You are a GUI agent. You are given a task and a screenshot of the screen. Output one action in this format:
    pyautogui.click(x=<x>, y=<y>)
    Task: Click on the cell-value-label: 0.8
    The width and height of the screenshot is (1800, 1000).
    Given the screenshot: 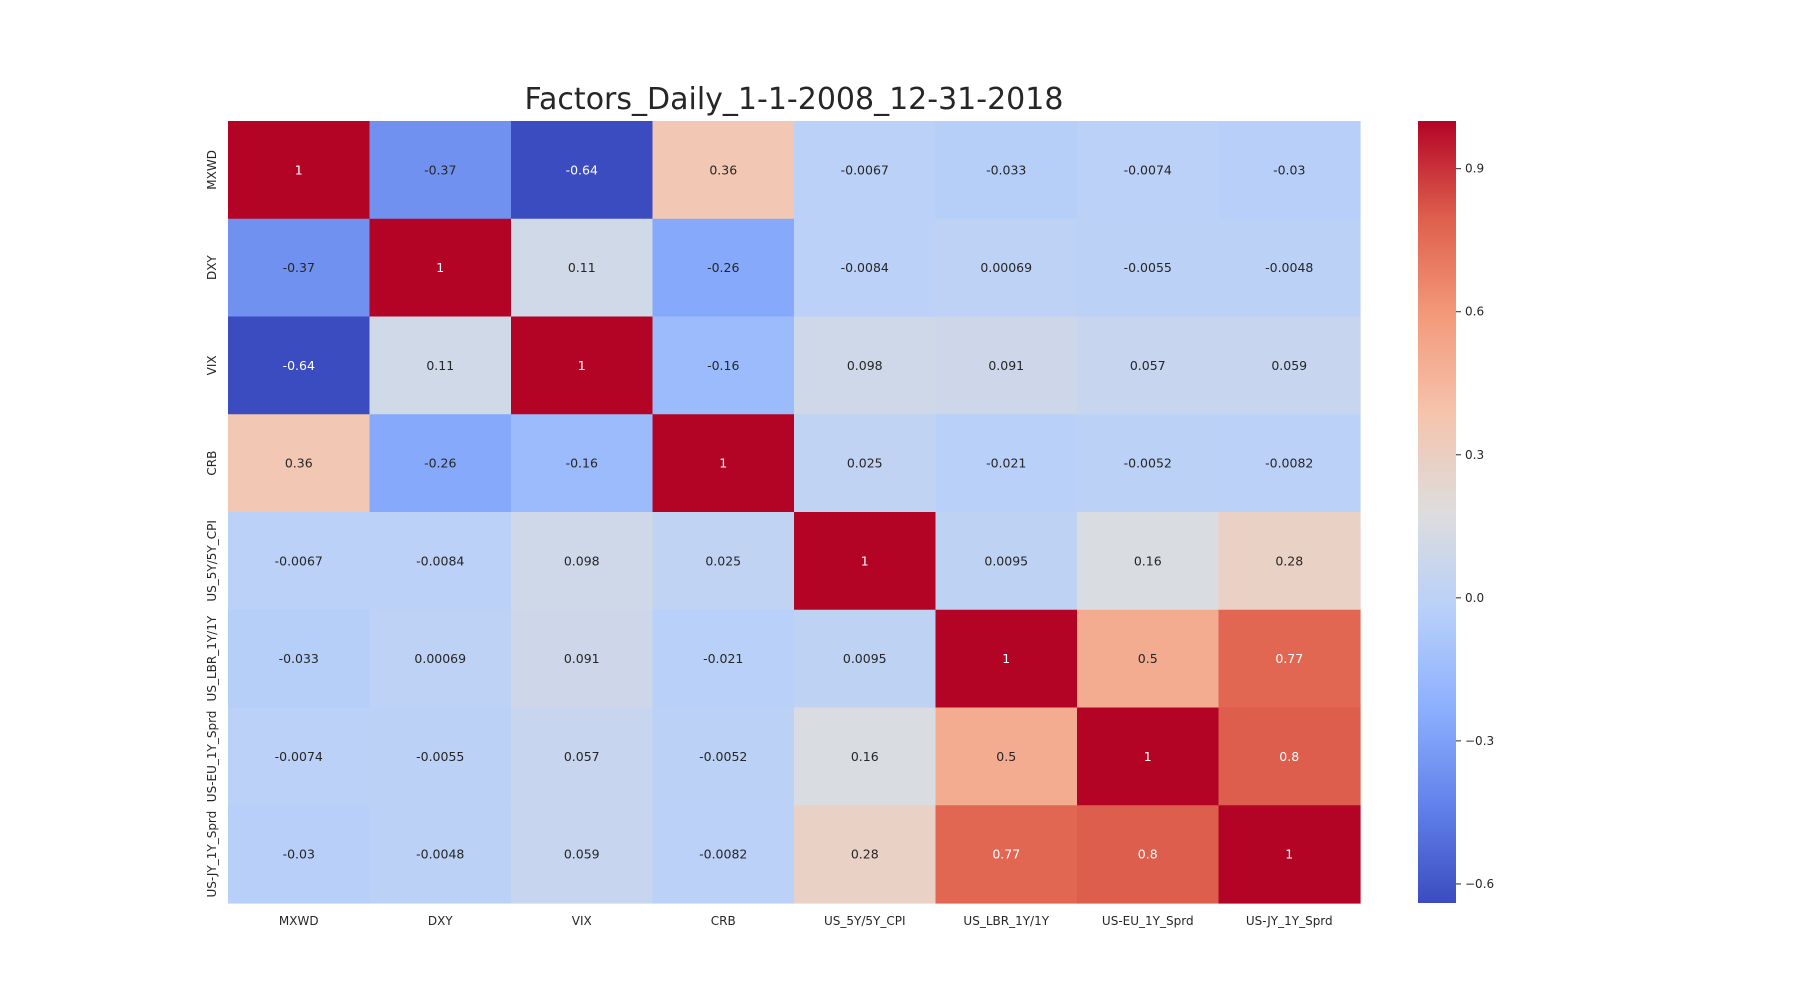 What is the action you would take?
    pyautogui.click(x=1148, y=854)
    